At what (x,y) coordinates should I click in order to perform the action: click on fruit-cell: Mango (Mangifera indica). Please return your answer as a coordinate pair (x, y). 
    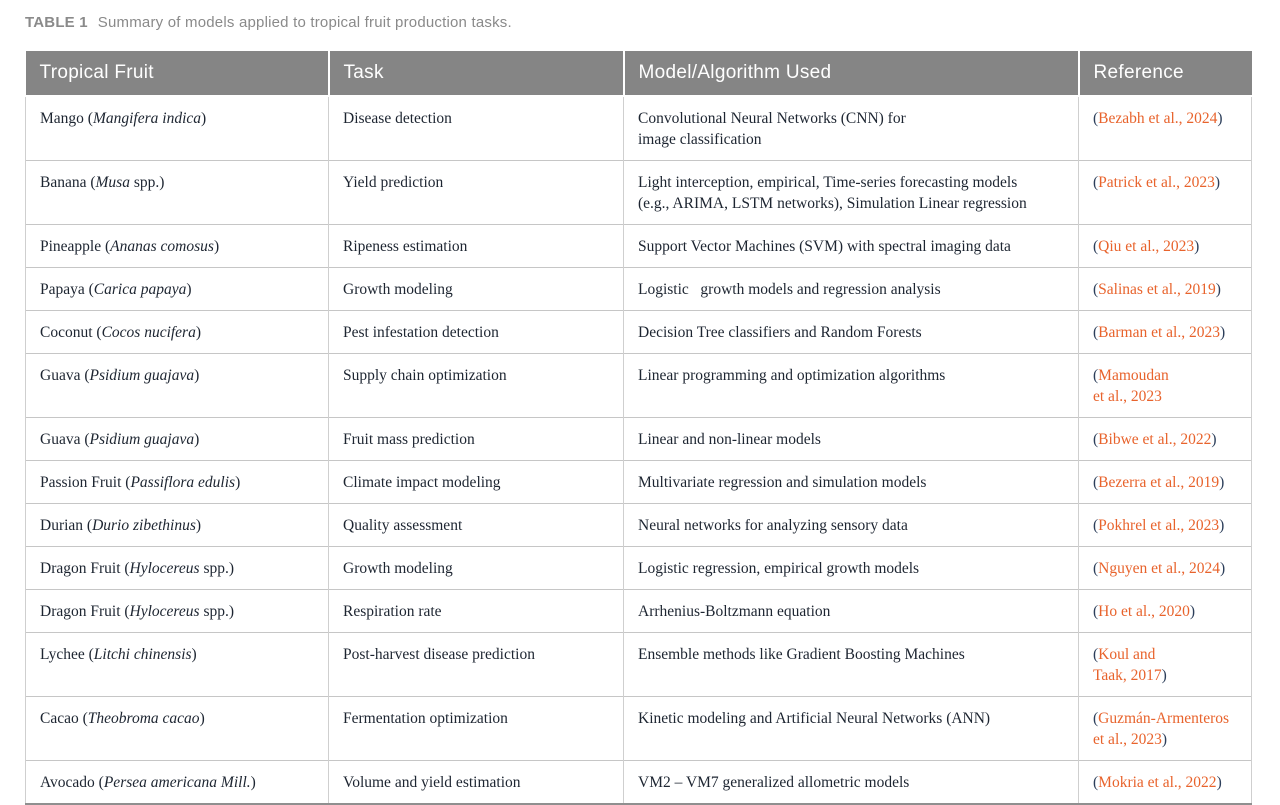
    Looking at the image, I should click on (177, 128).